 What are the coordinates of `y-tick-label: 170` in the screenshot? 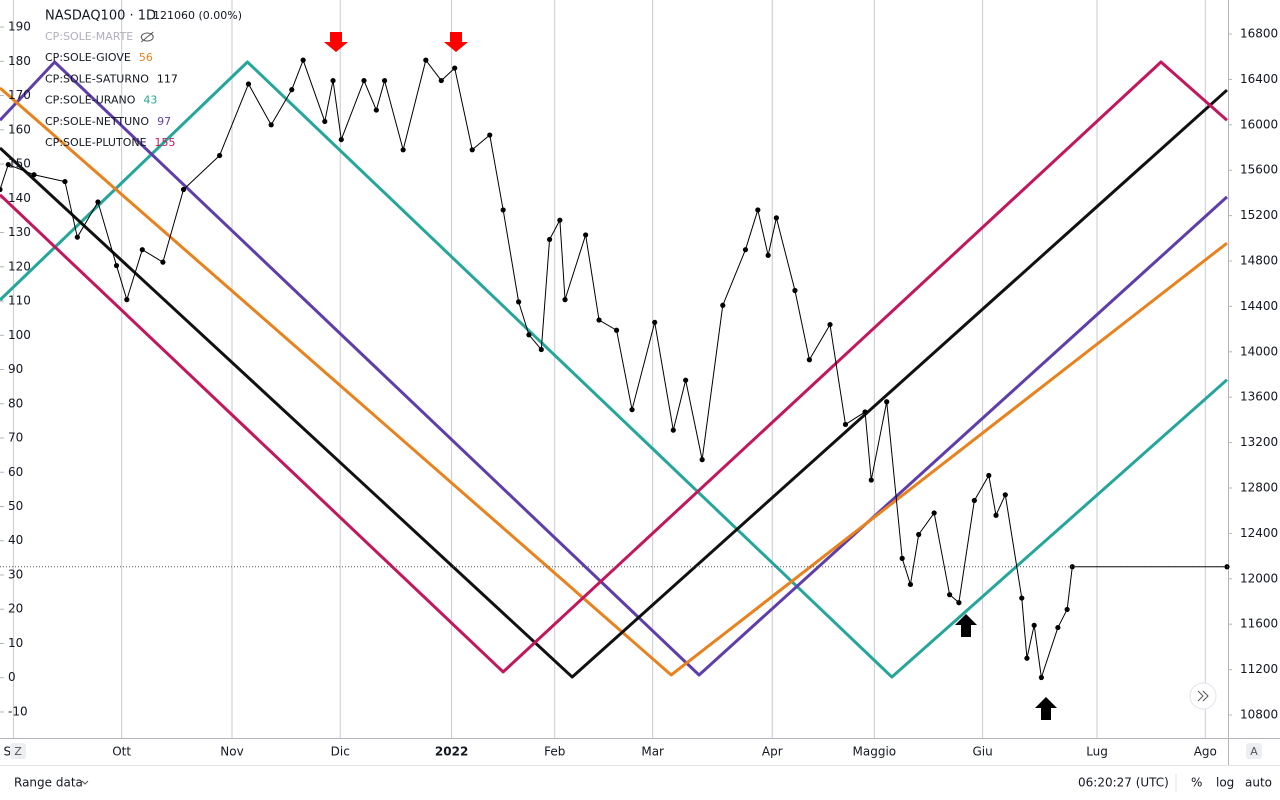 It's located at (19, 95).